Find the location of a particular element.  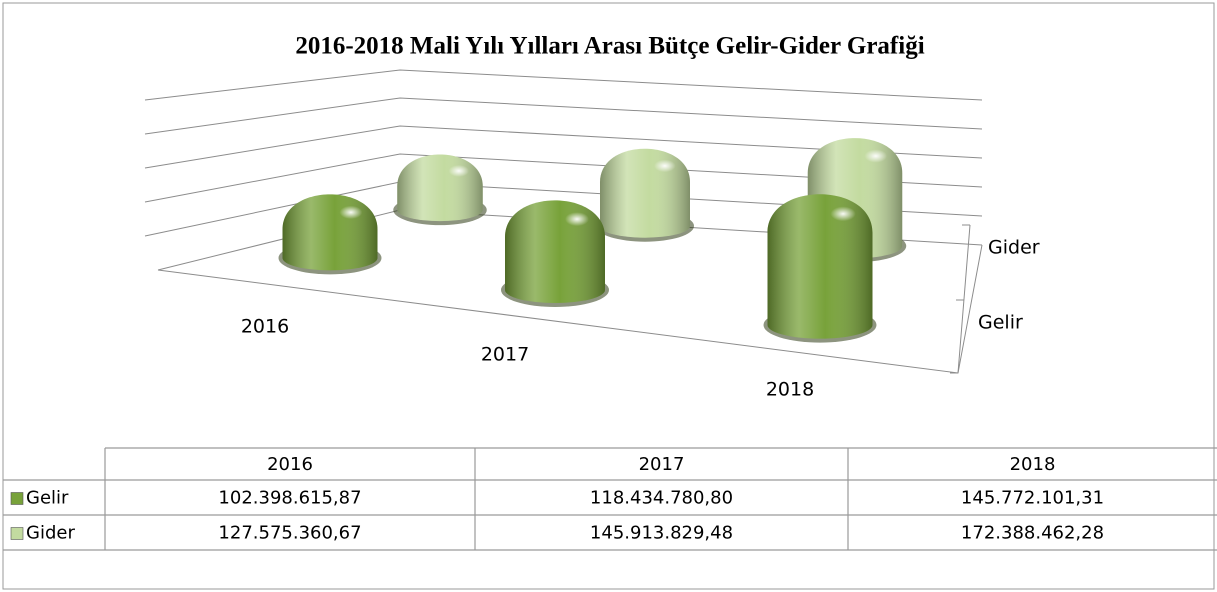

x-tick-label: 2017 is located at coordinates (505, 355).